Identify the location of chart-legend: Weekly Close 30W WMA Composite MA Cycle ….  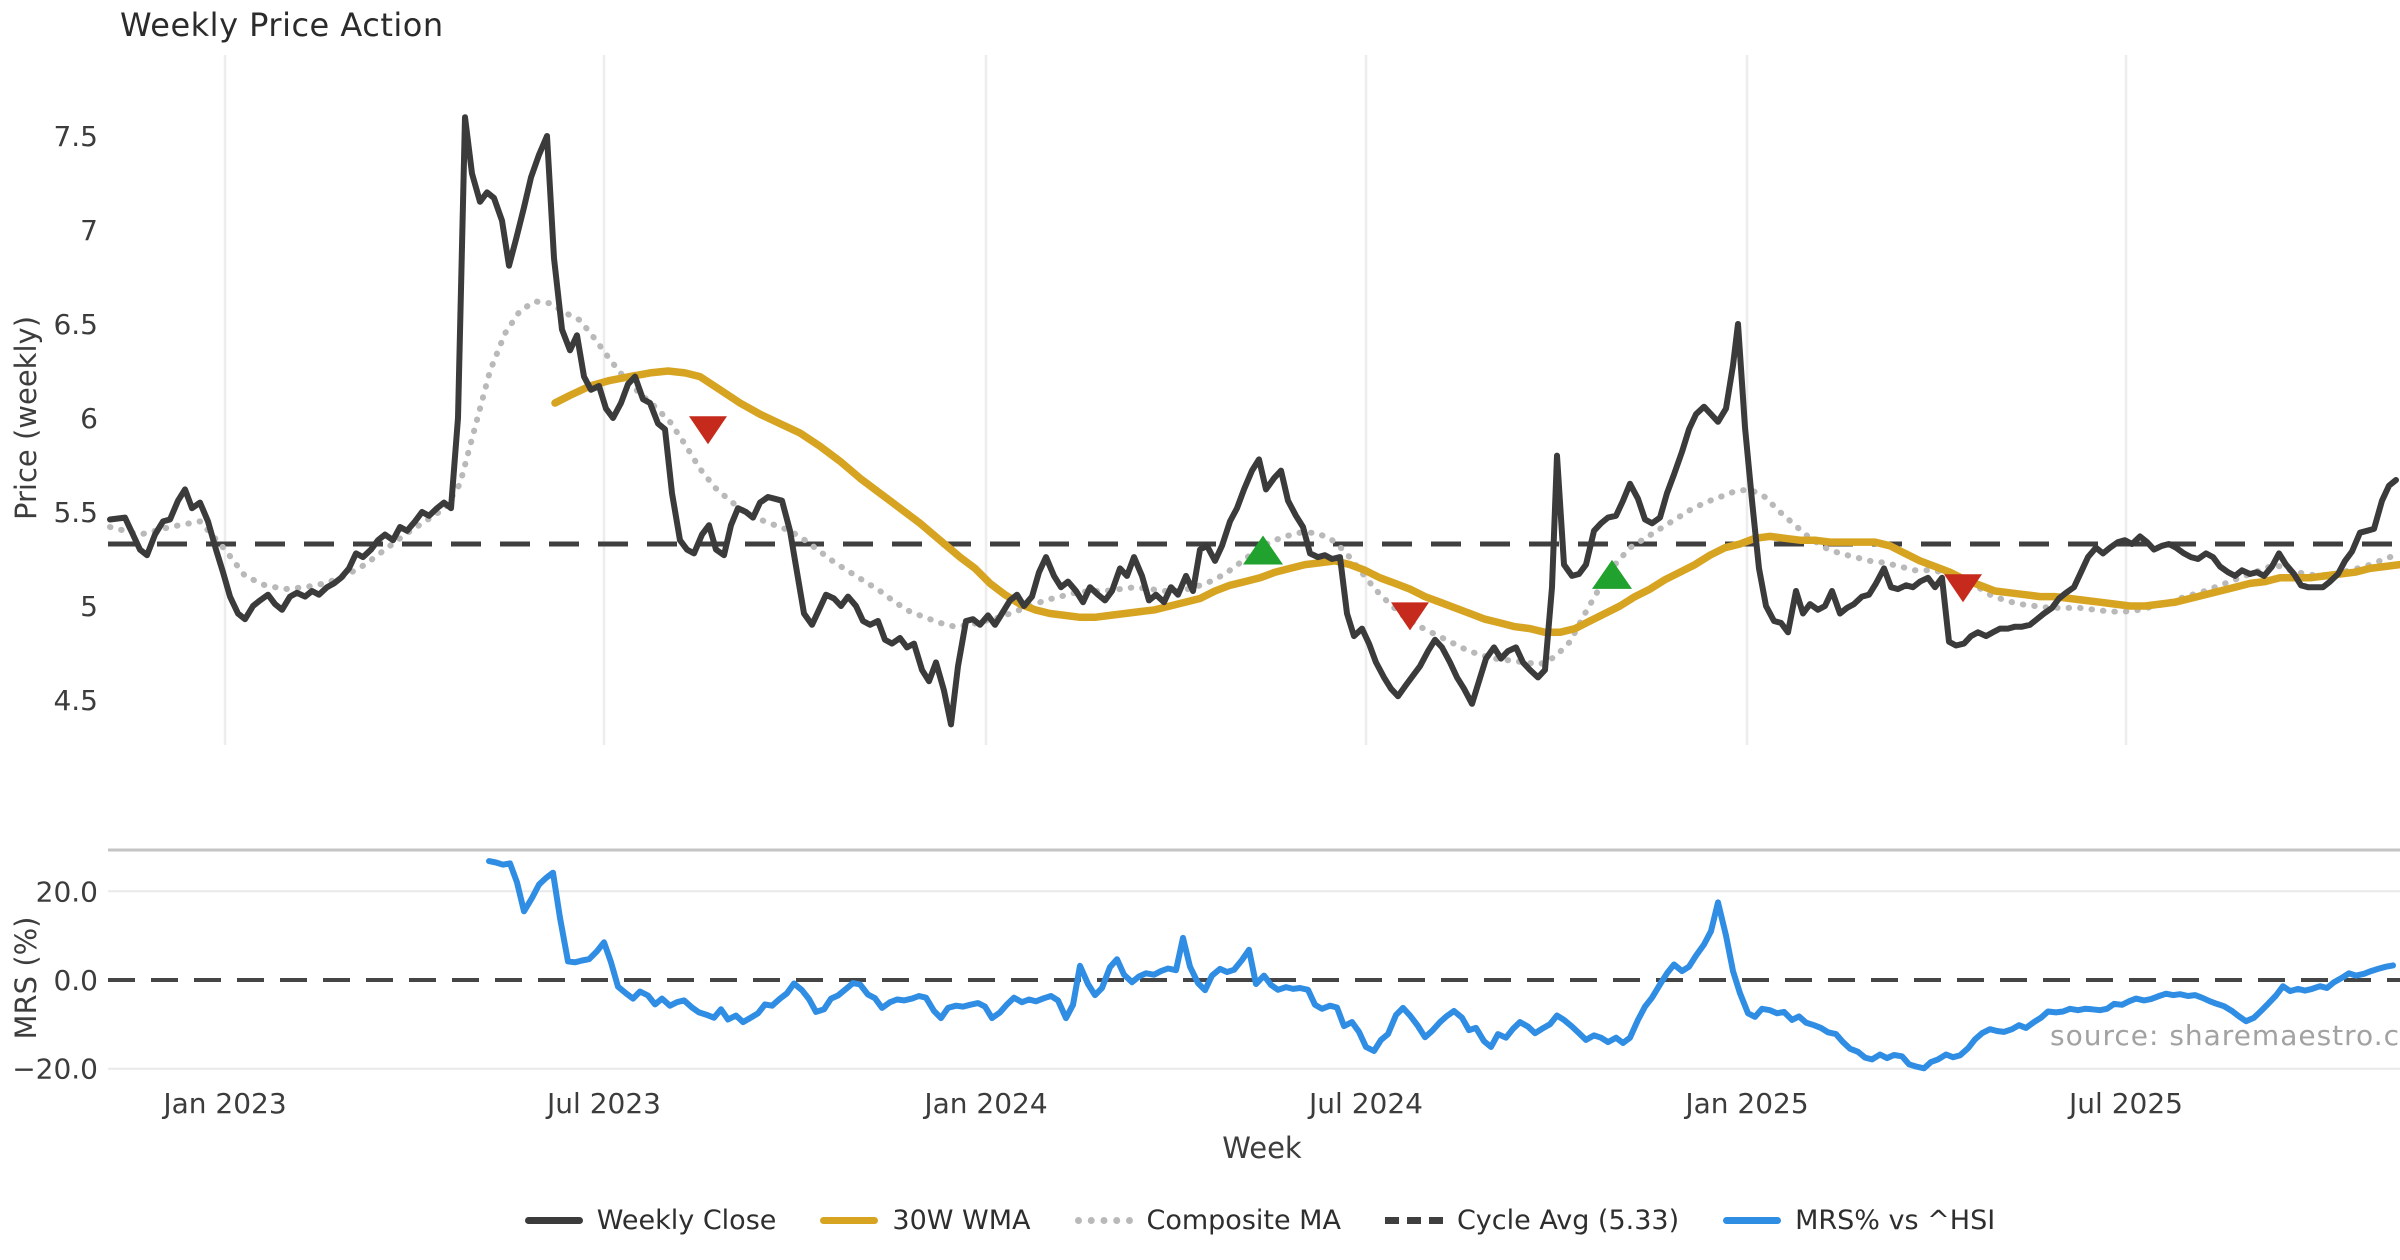
(1200, 1220).